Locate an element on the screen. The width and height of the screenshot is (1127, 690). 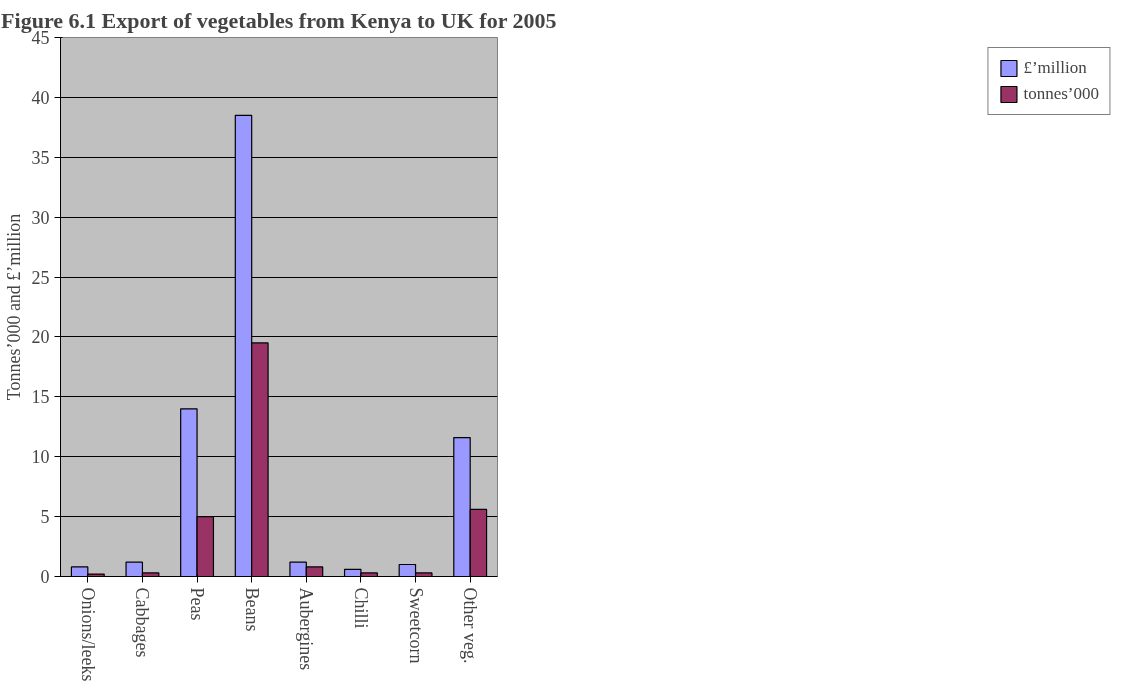
y-tick-label: 5 is located at coordinates (45, 517).